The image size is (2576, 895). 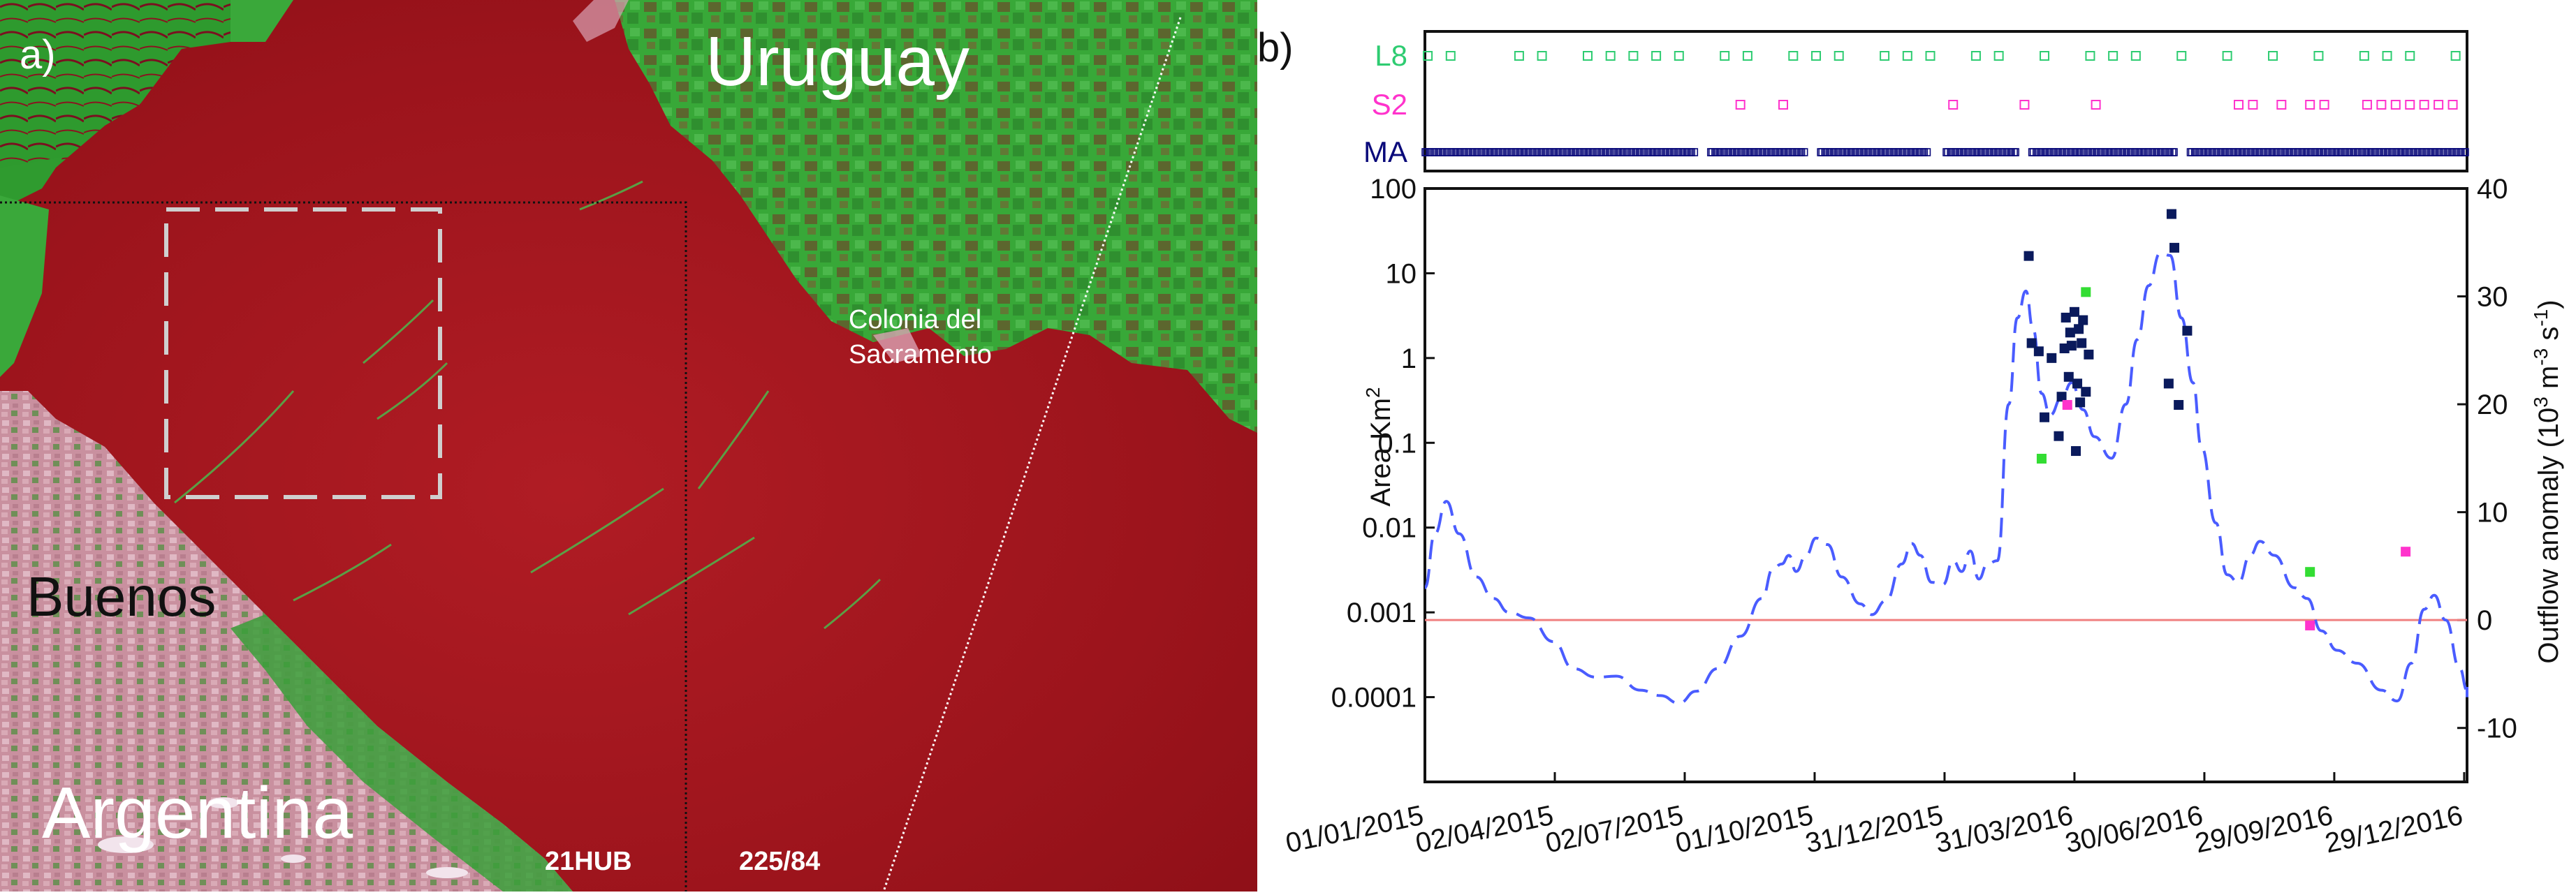 What do you see at coordinates (303, 353) in the screenshot?
I see `study-area-box` at bounding box center [303, 353].